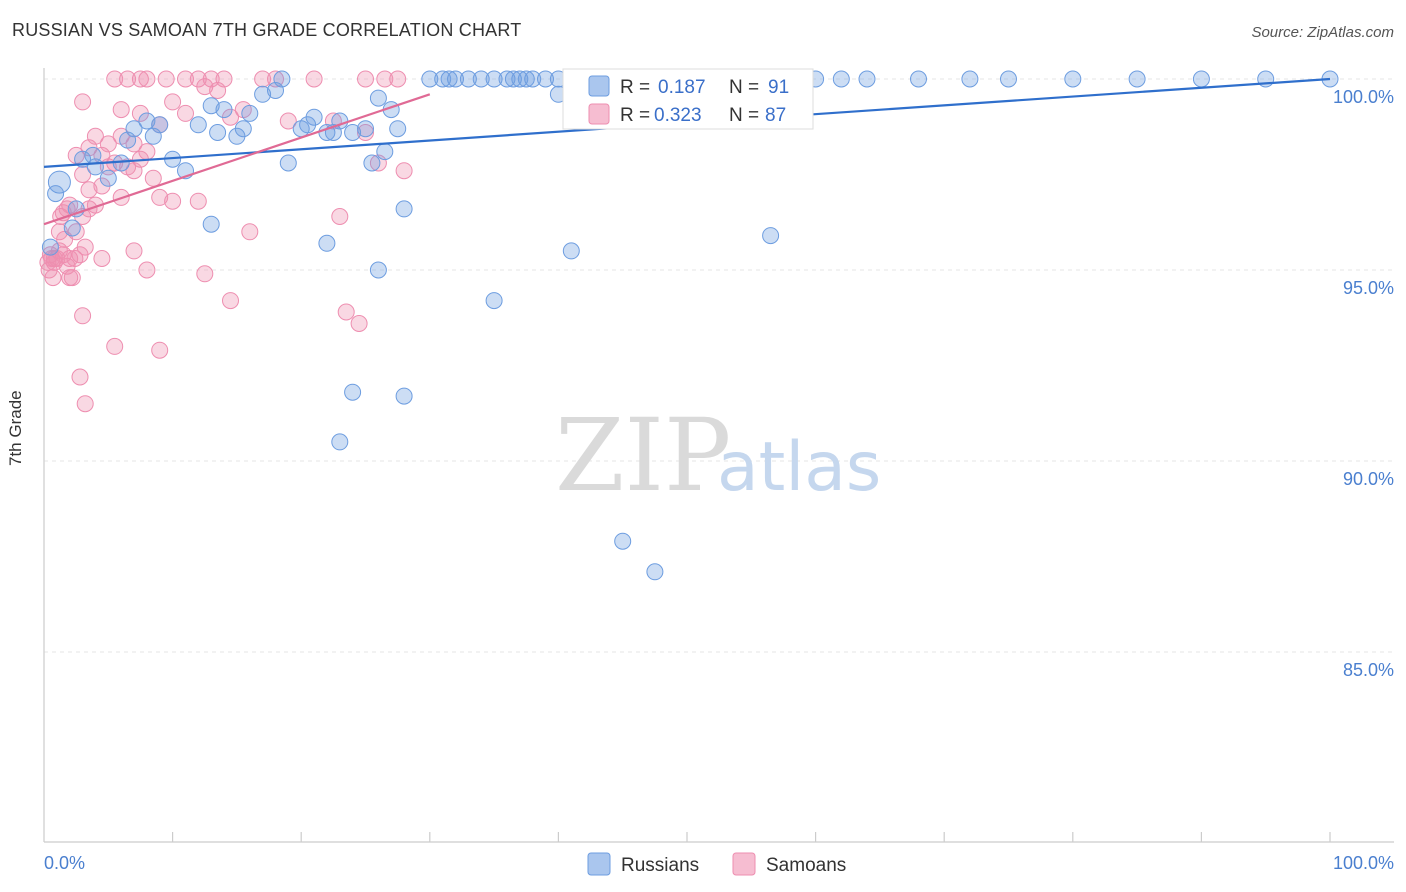  What do you see at coordinates (751, 837) in the screenshot?
I see `x-ticks` at bounding box center [751, 837].